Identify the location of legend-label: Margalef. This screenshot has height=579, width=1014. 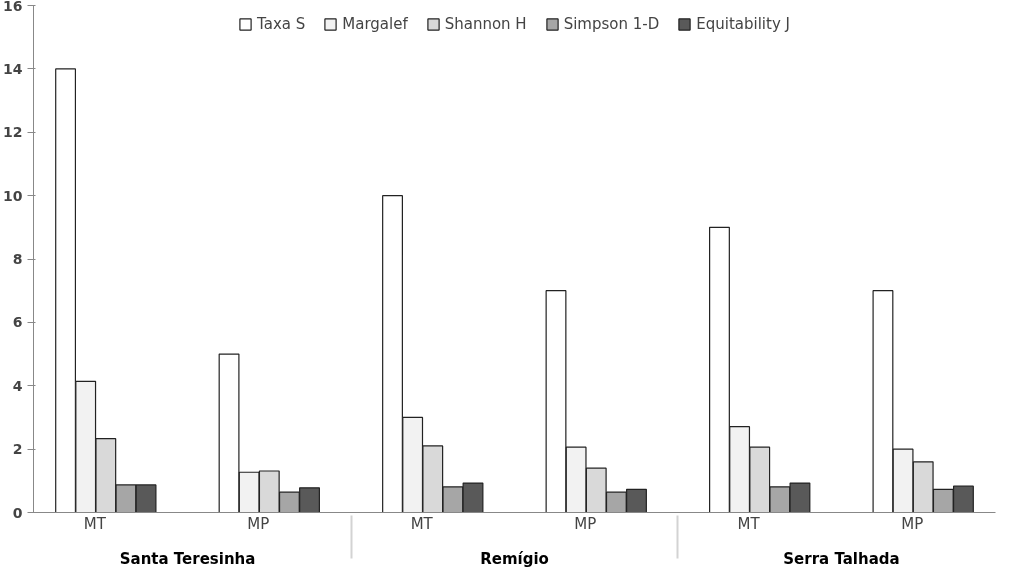
(375, 24).